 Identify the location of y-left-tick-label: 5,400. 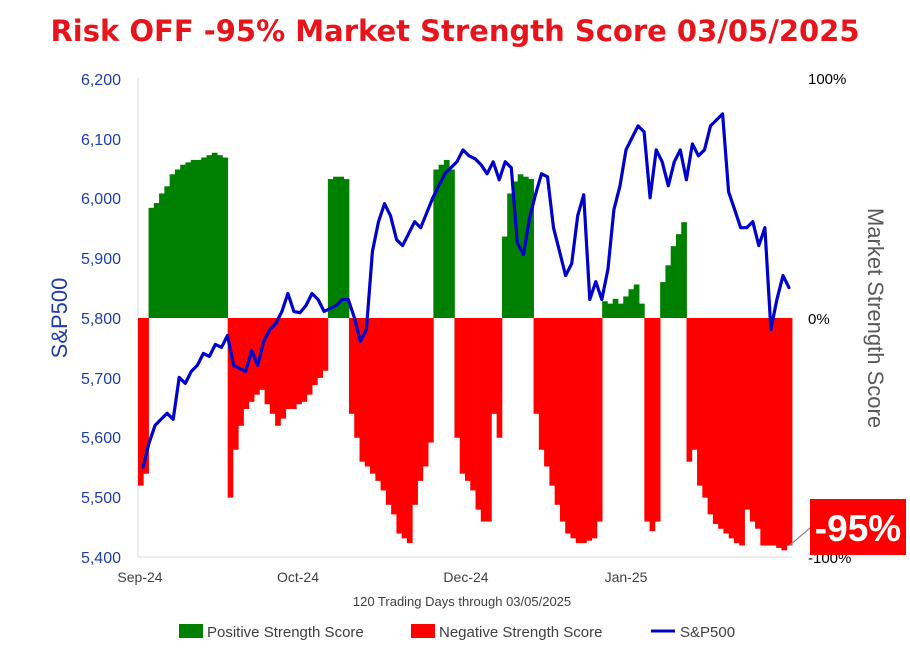
(101, 558).